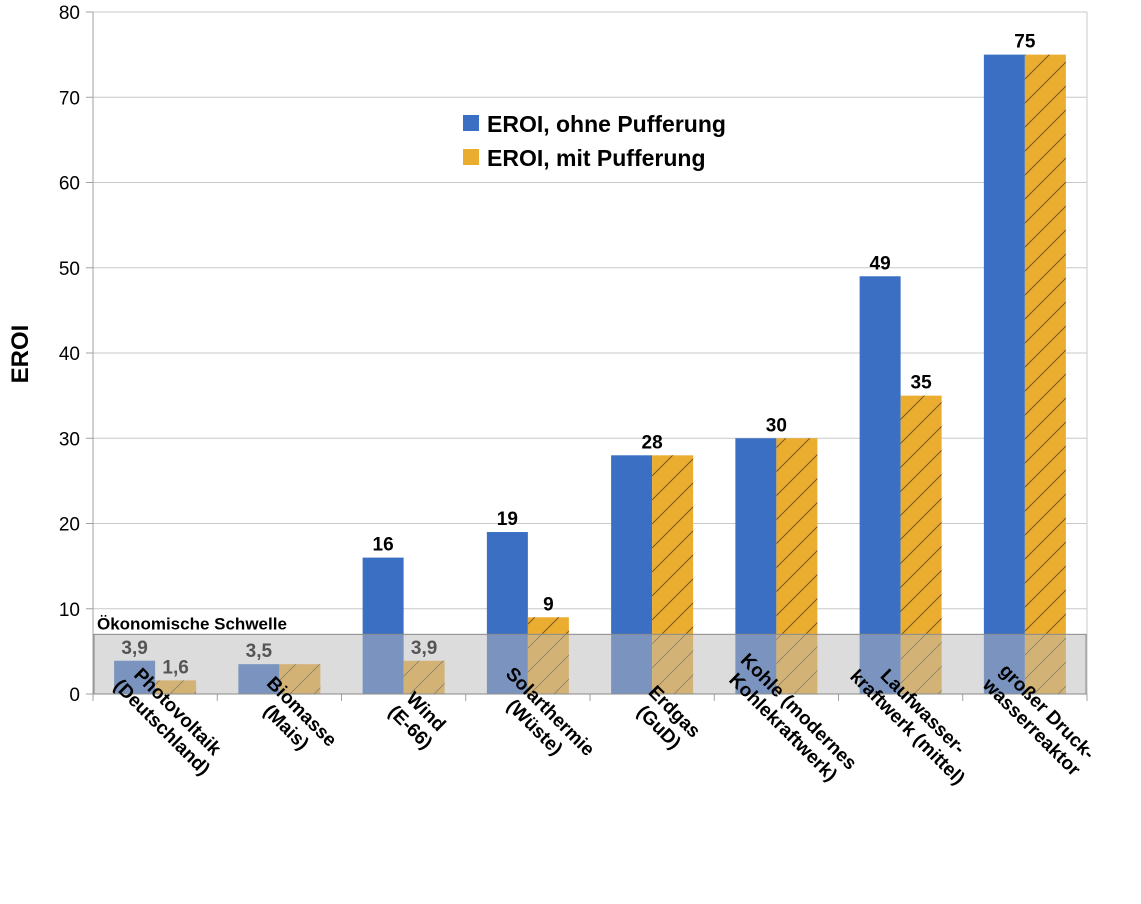  What do you see at coordinates (69, 184) in the screenshot?
I see `y-tick-label: 60` at bounding box center [69, 184].